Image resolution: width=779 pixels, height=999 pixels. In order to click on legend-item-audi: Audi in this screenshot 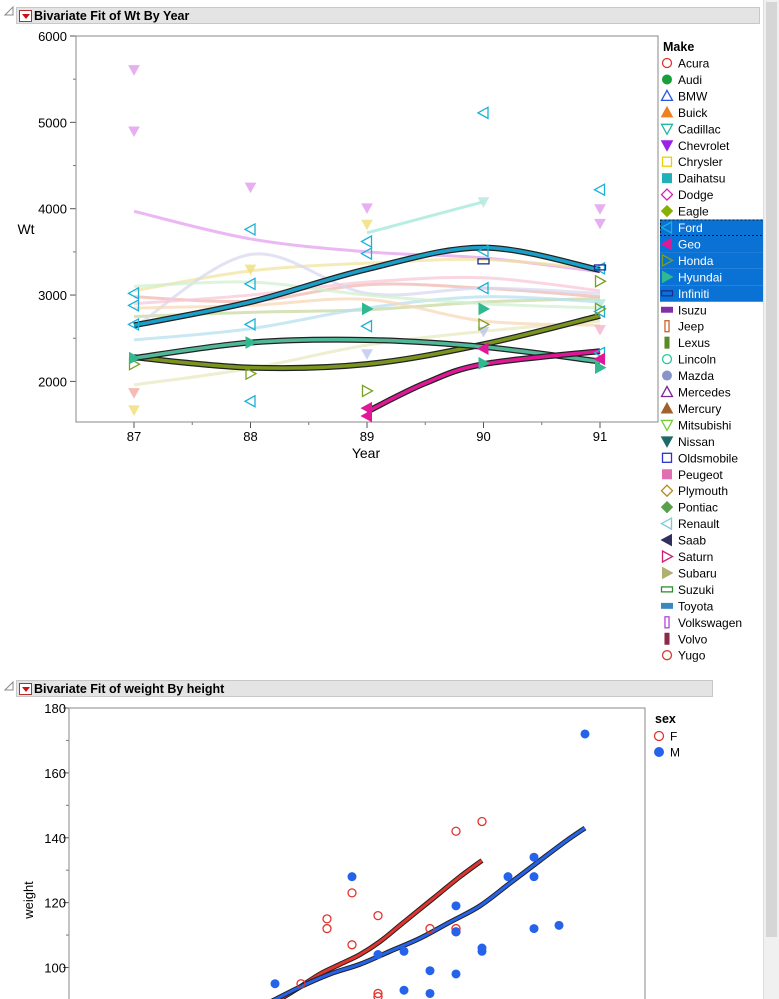, I will do `click(682, 80)`.